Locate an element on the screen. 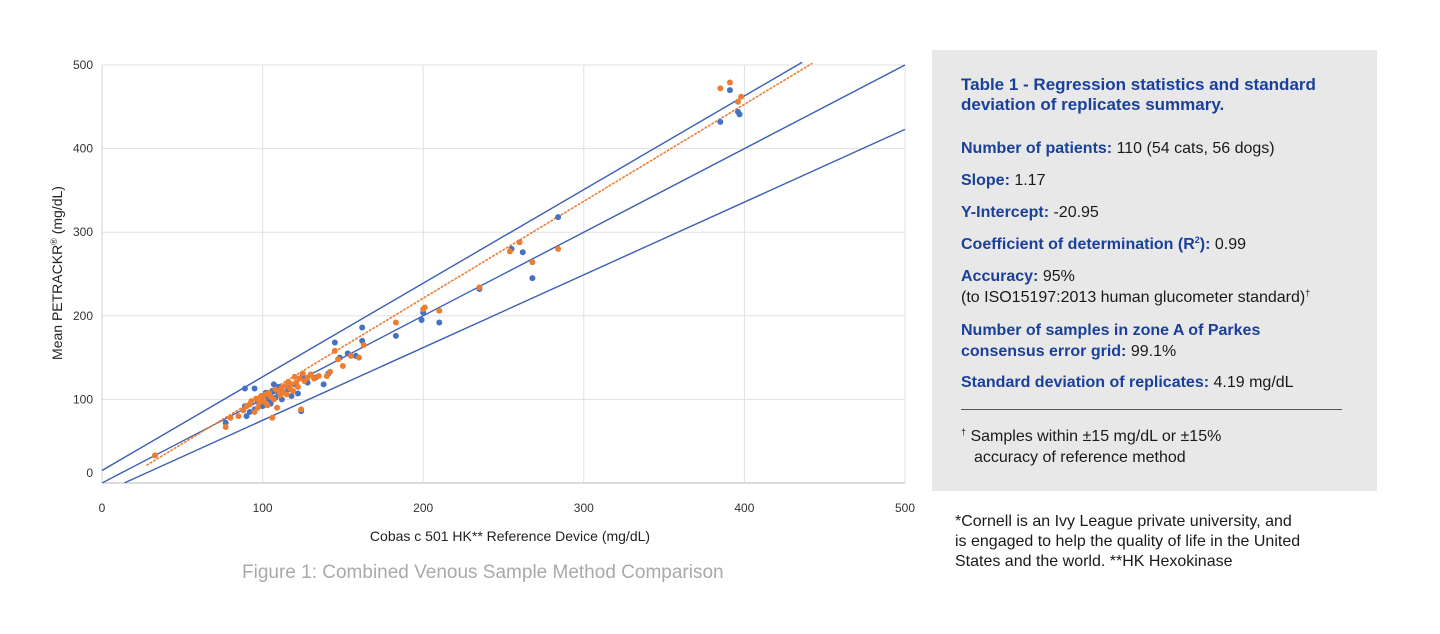  y-tick-label: 0 is located at coordinates (89, 473).